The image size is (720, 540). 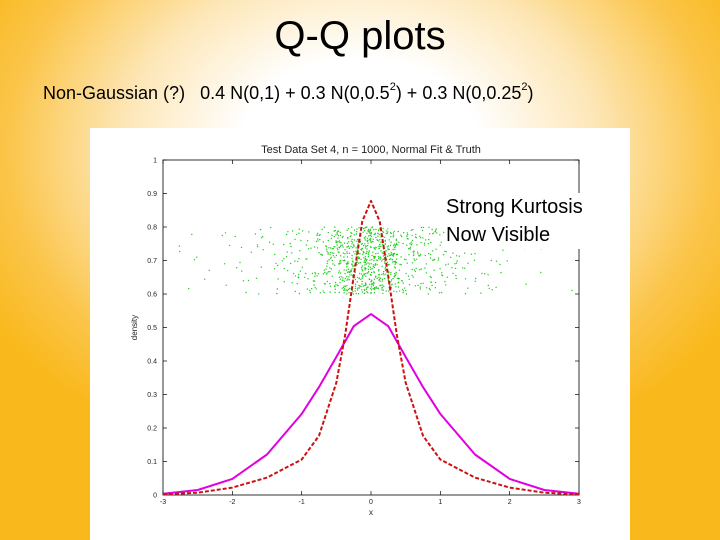 I want to click on y-tick-label: 0.3, so click(x=152, y=395).